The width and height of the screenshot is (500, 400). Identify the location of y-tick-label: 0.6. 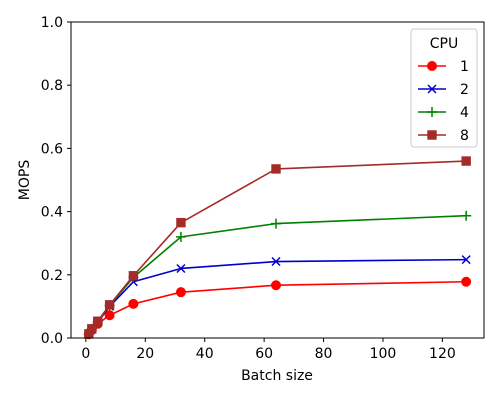
(52, 149).